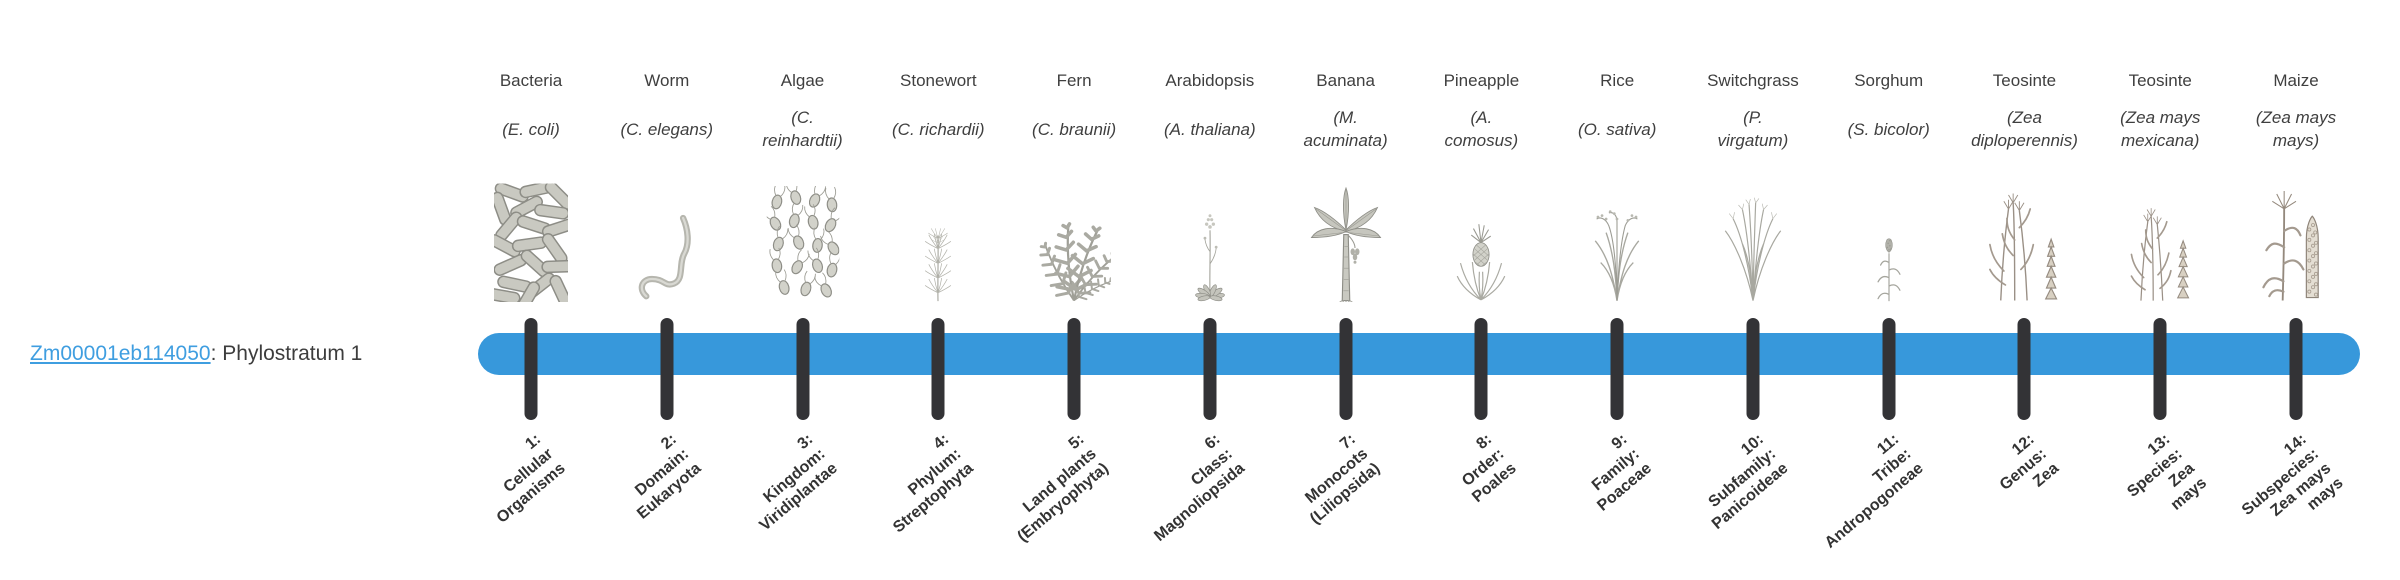  I want to click on gene-id-link: Zm00001eb114050, so click(120, 353).